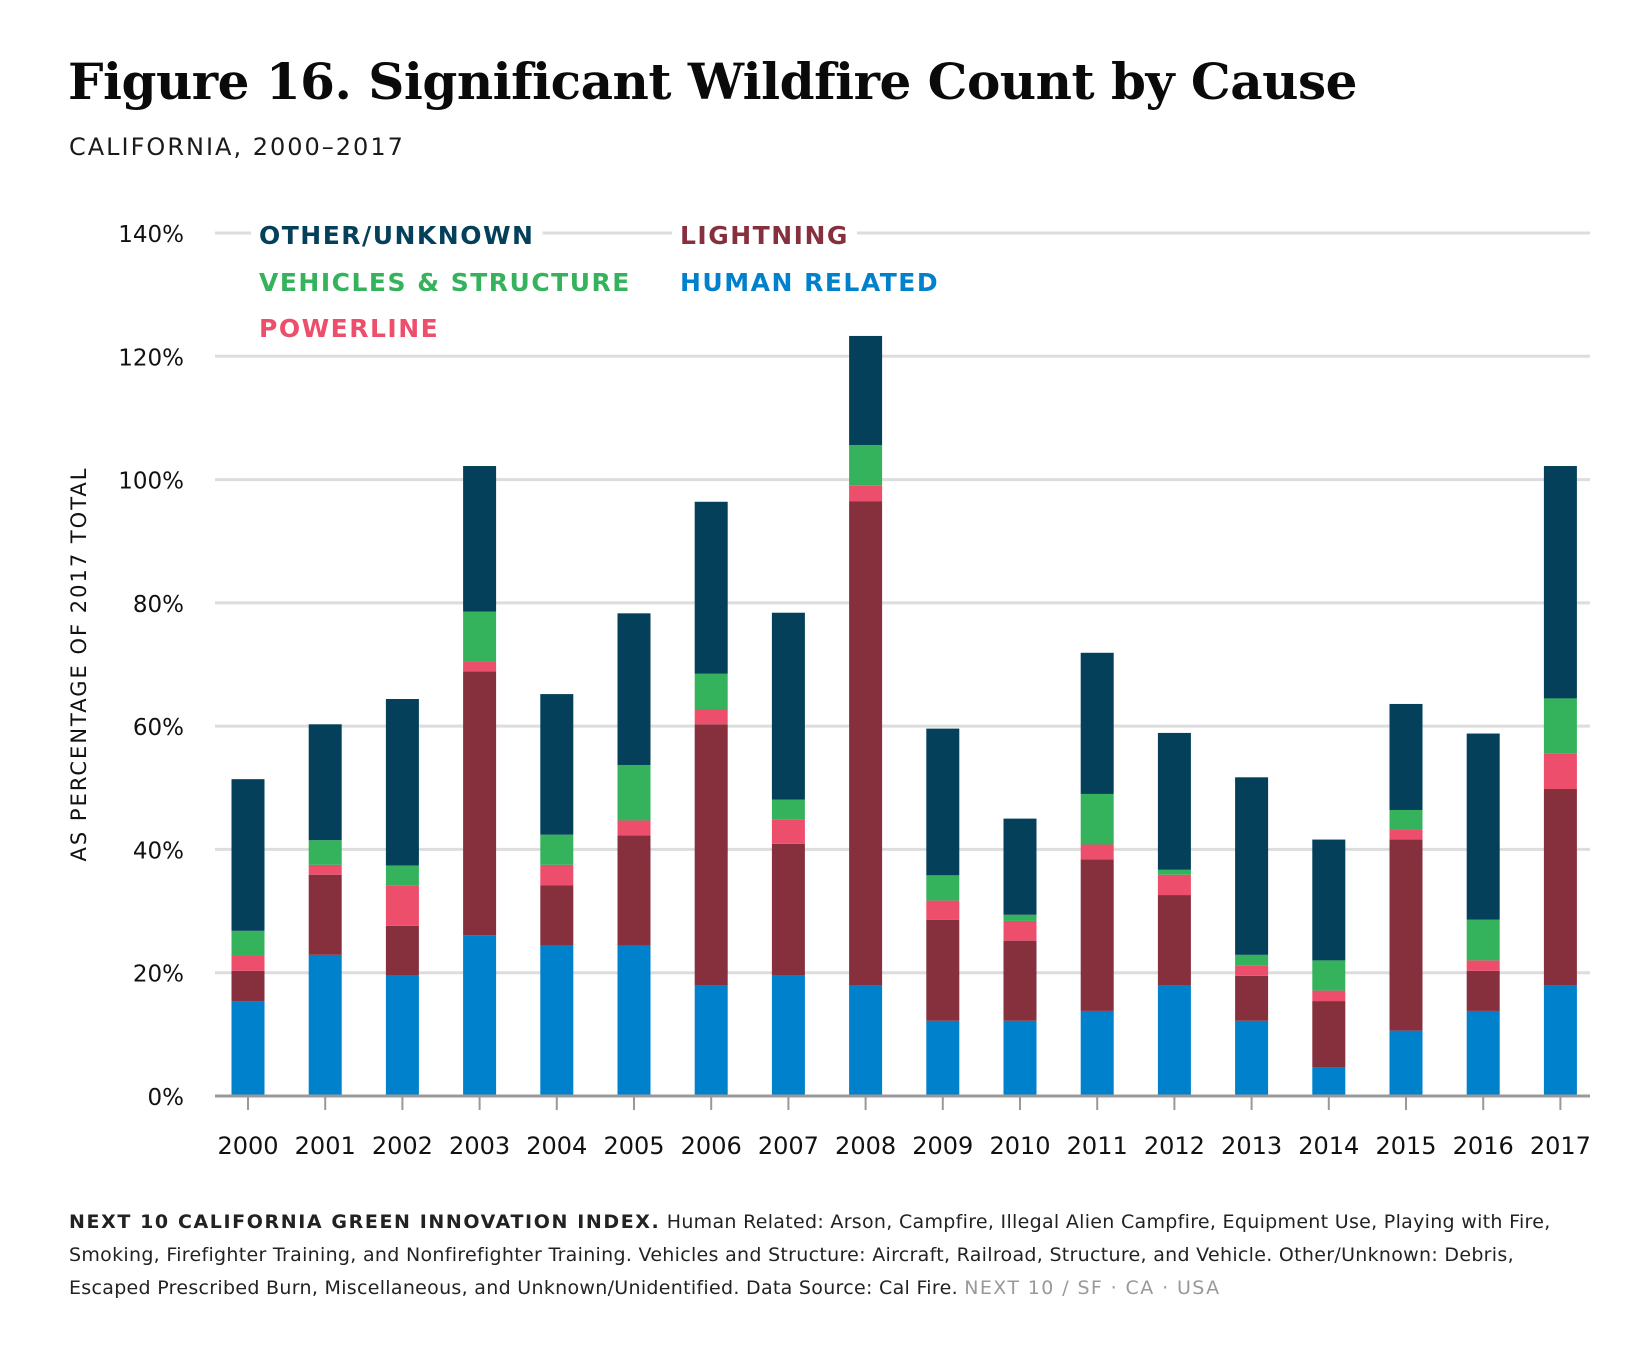 This screenshot has height=1351, width=1651. I want to click on bar-segment-other-unknown-2003, so click(480, 539).